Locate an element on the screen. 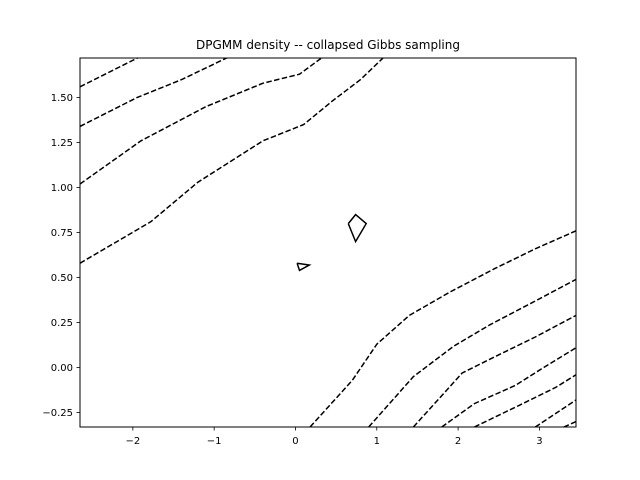  x-axis: −2 −1 0 1 2 3 is located at coordinates (334, 437).